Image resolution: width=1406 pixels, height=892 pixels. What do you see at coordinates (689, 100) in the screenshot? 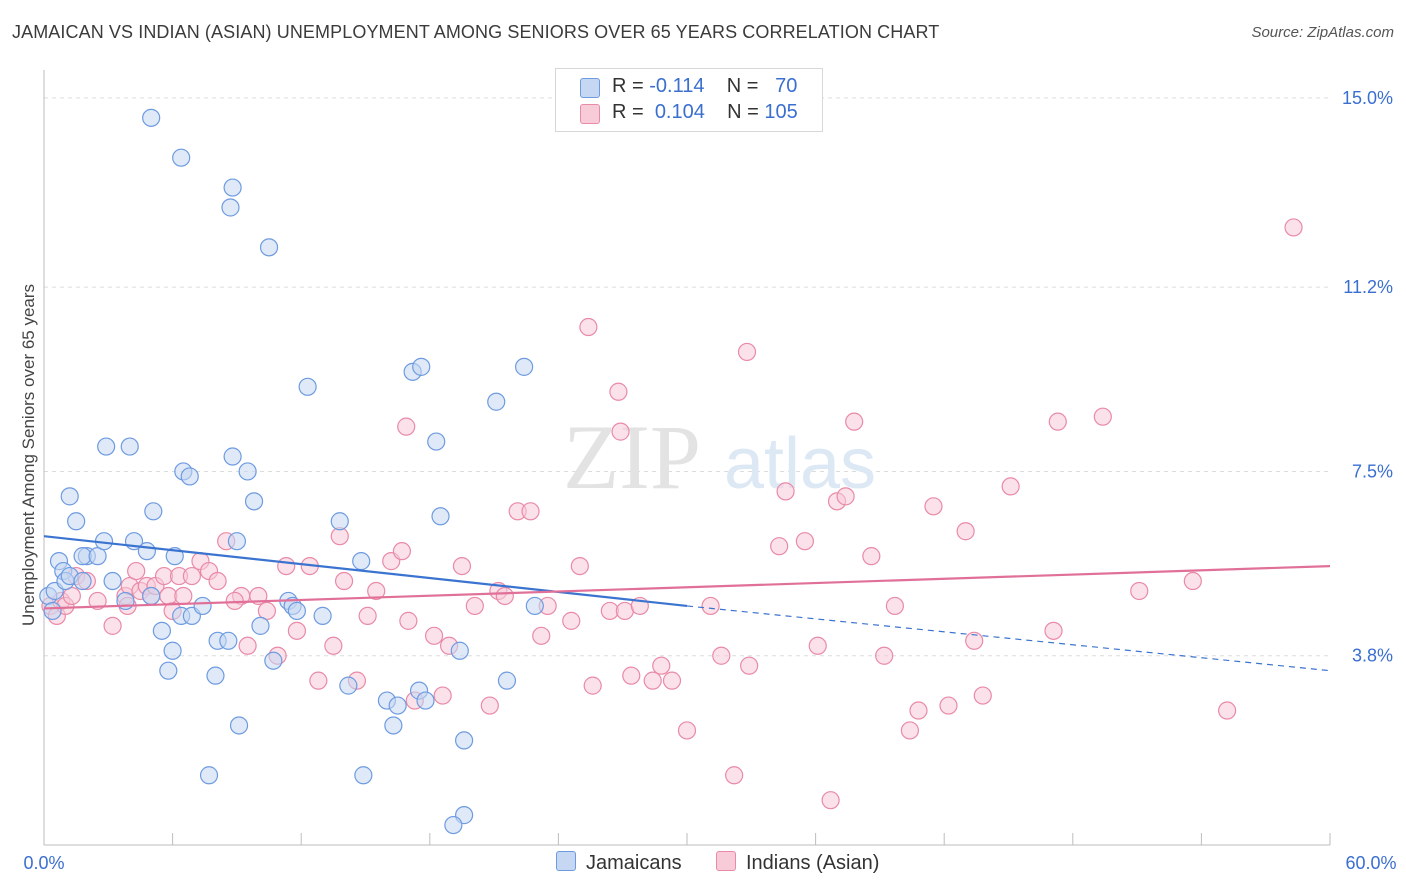
I see `stats-legend: R = -0.114 N = 70 R = 0.104 N = 105` at bounding box center [689, 100].